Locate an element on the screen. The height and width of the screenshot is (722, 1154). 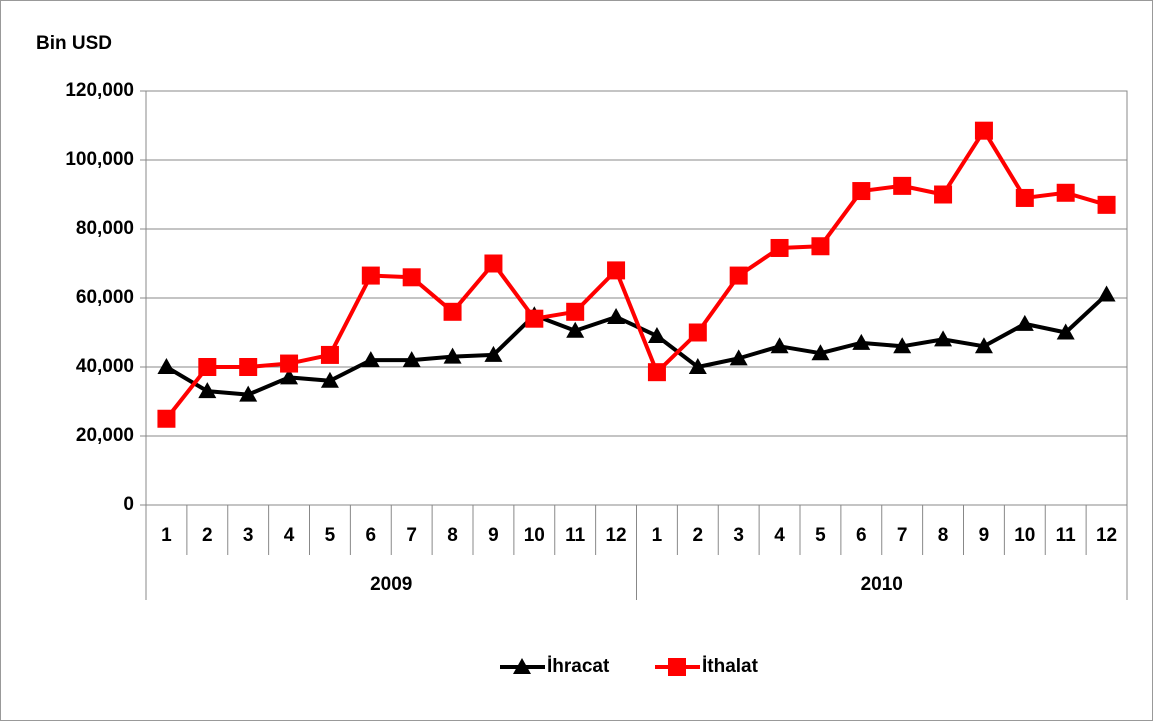
y-tick-label: 120,000 is located at coordinates (99, 90).